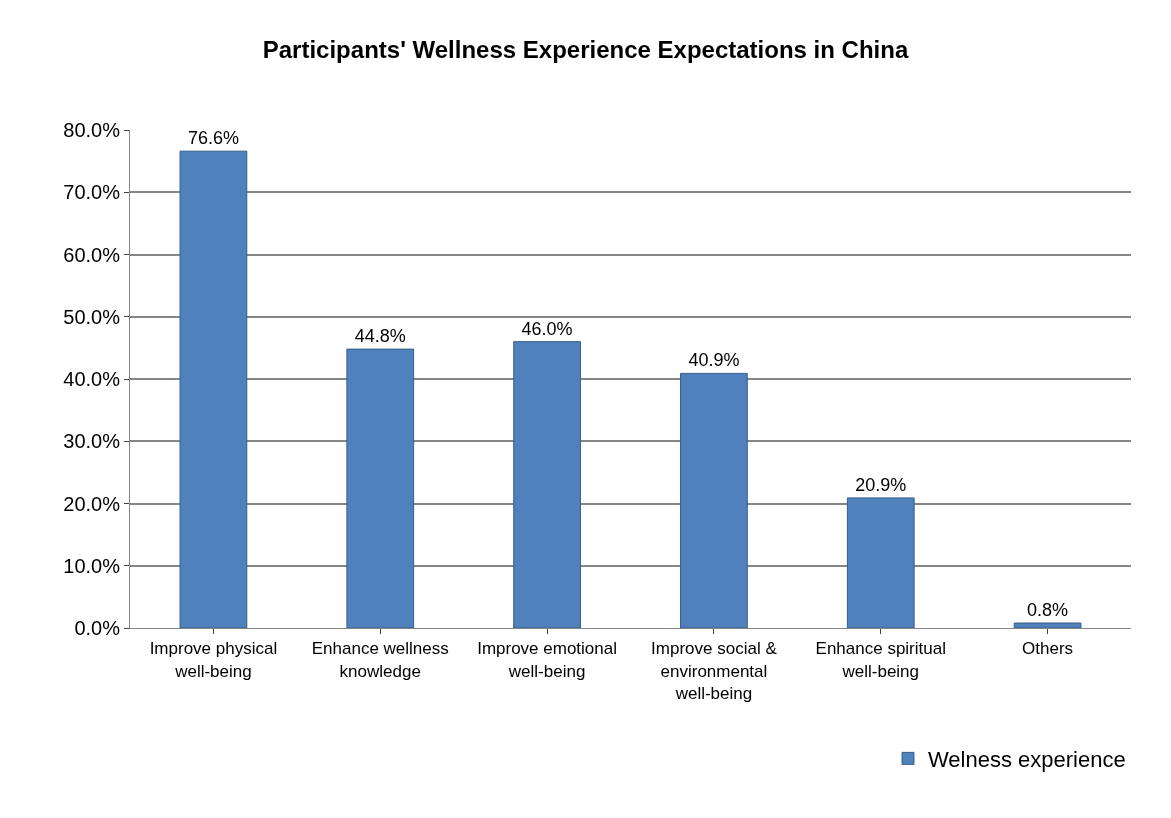 This screenshot has height=818, width=1171. Describe the element at coordinates (547, 660) in the screenshot. I see `x-tick-label: Improve emotional well-being` at that location.